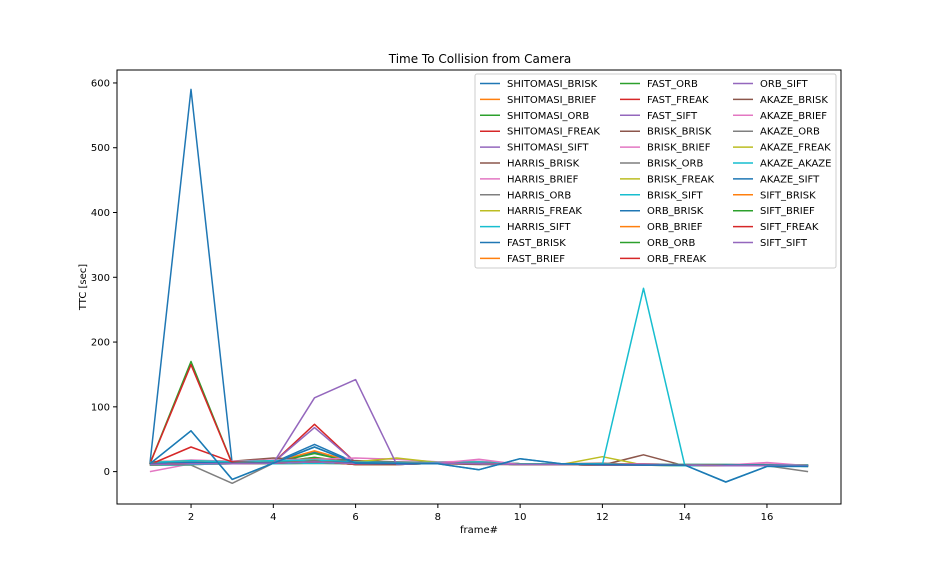 This screenshot has width=936, height=576. I want to click on x-tick-label: 8, so click(438, 517).